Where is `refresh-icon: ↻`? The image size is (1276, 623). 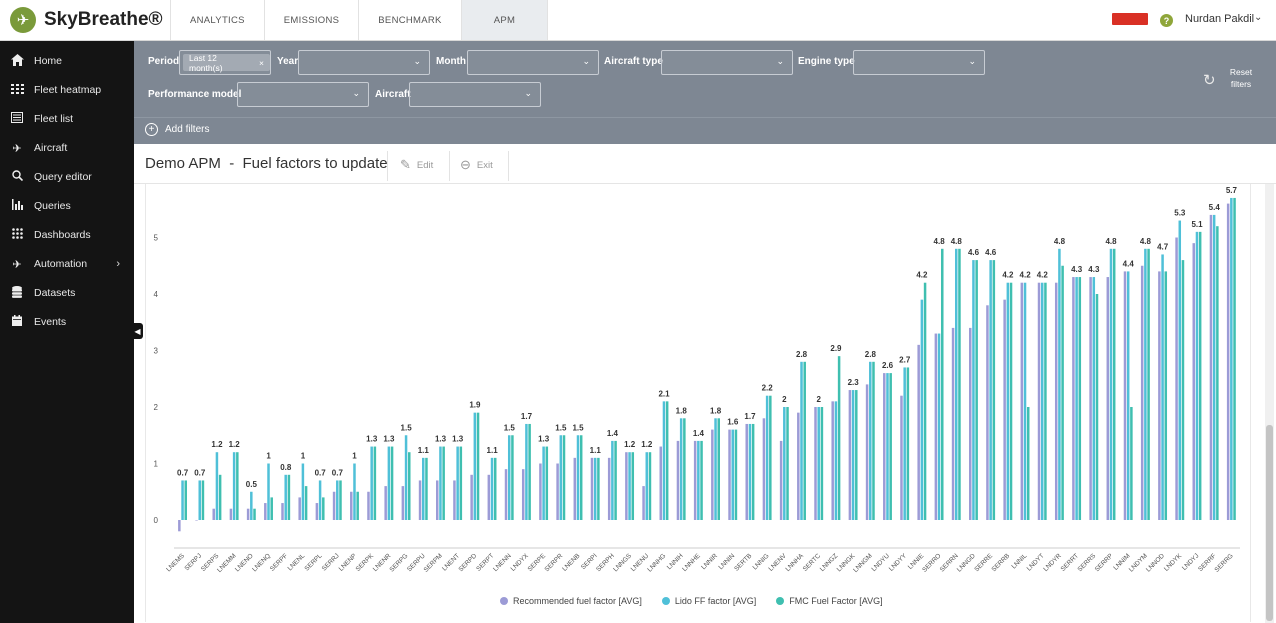 refresh-icon: ↻ is located at coordinates (1209, 80).